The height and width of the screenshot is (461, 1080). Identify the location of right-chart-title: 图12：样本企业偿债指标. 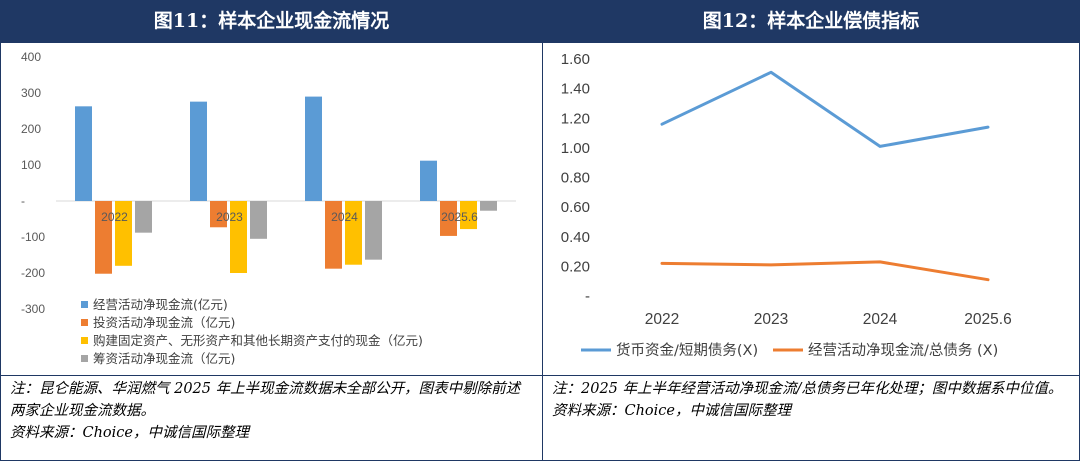
(811, 21).